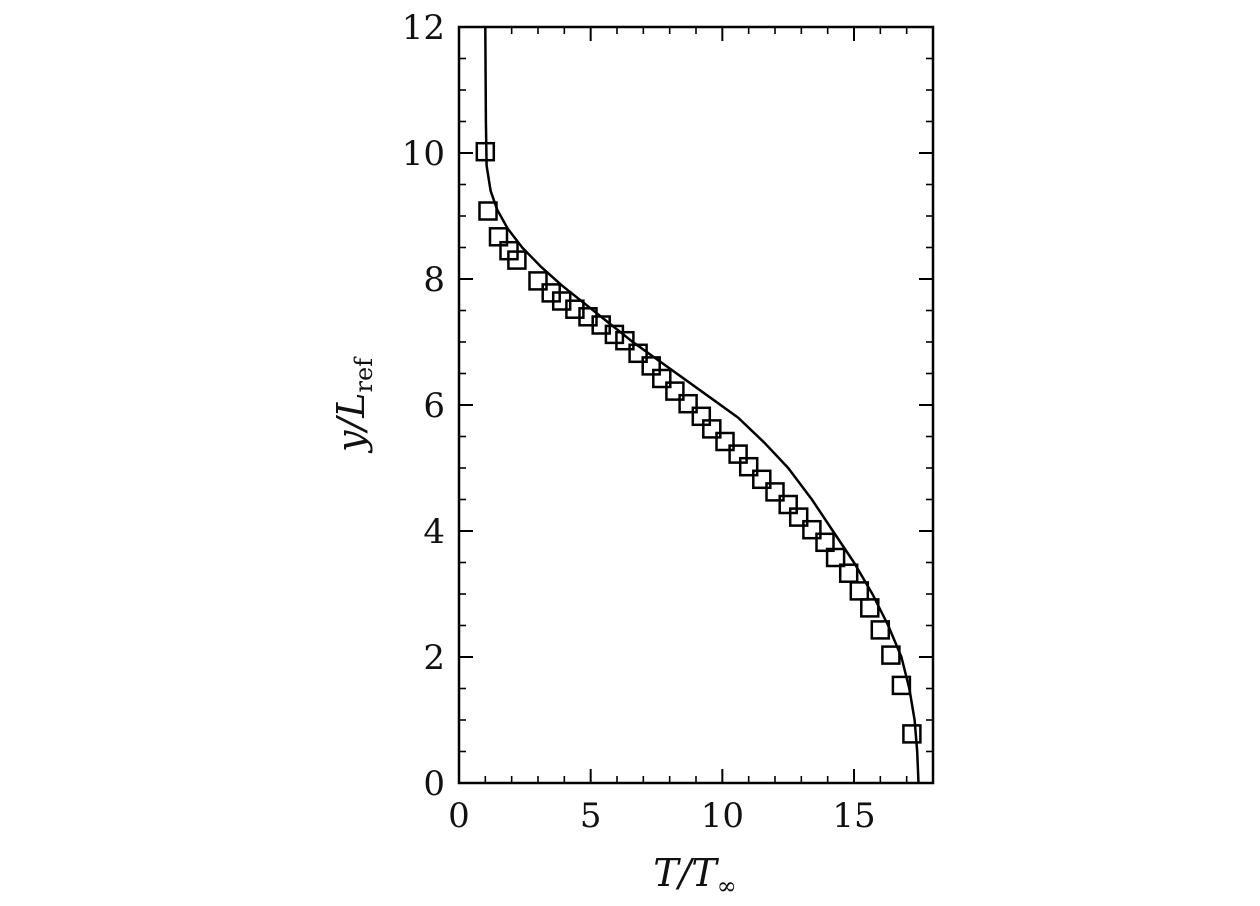 This screenshot has width=1260, height=906. Describe the element at coordinates (423, 154) in the screenshot. I see `y-tick-label: 10` at that location.